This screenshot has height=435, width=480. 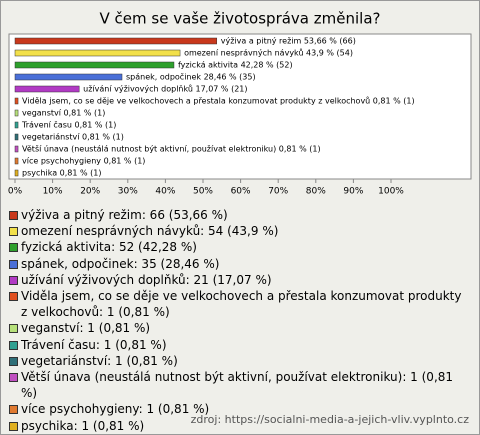 What do you see at coordinates (94, 344) in the screenshot?
I see `legend-label: Trávení času: 1 (0,81 %)` at bounding box center [94, 344].